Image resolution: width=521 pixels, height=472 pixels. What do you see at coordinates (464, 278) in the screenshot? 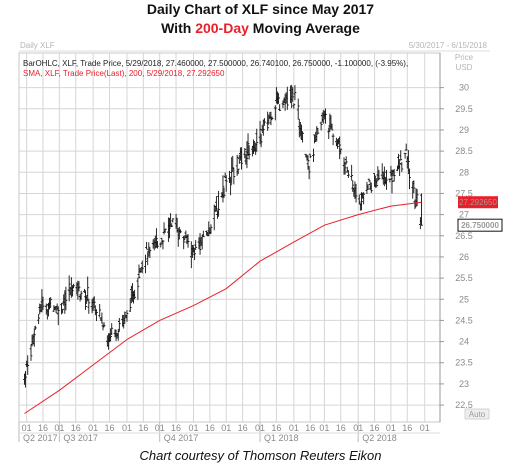
I see `y-tick-label: 25.5` at bounding box center [464, 278].